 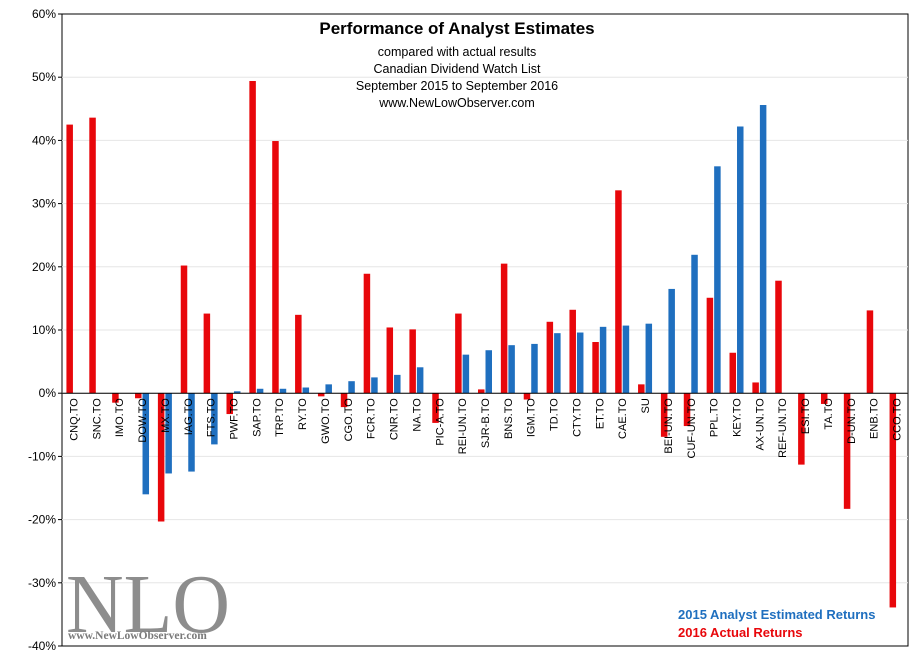 I want to click on bar-actual-CTY.TO, so click(x=572, y=351).